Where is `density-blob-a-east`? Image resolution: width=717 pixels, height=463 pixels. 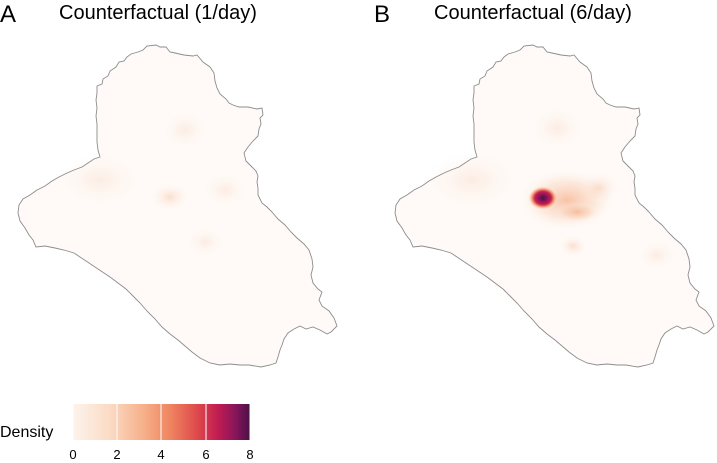
density-blob-a-east is located at coordinates (225, 190).